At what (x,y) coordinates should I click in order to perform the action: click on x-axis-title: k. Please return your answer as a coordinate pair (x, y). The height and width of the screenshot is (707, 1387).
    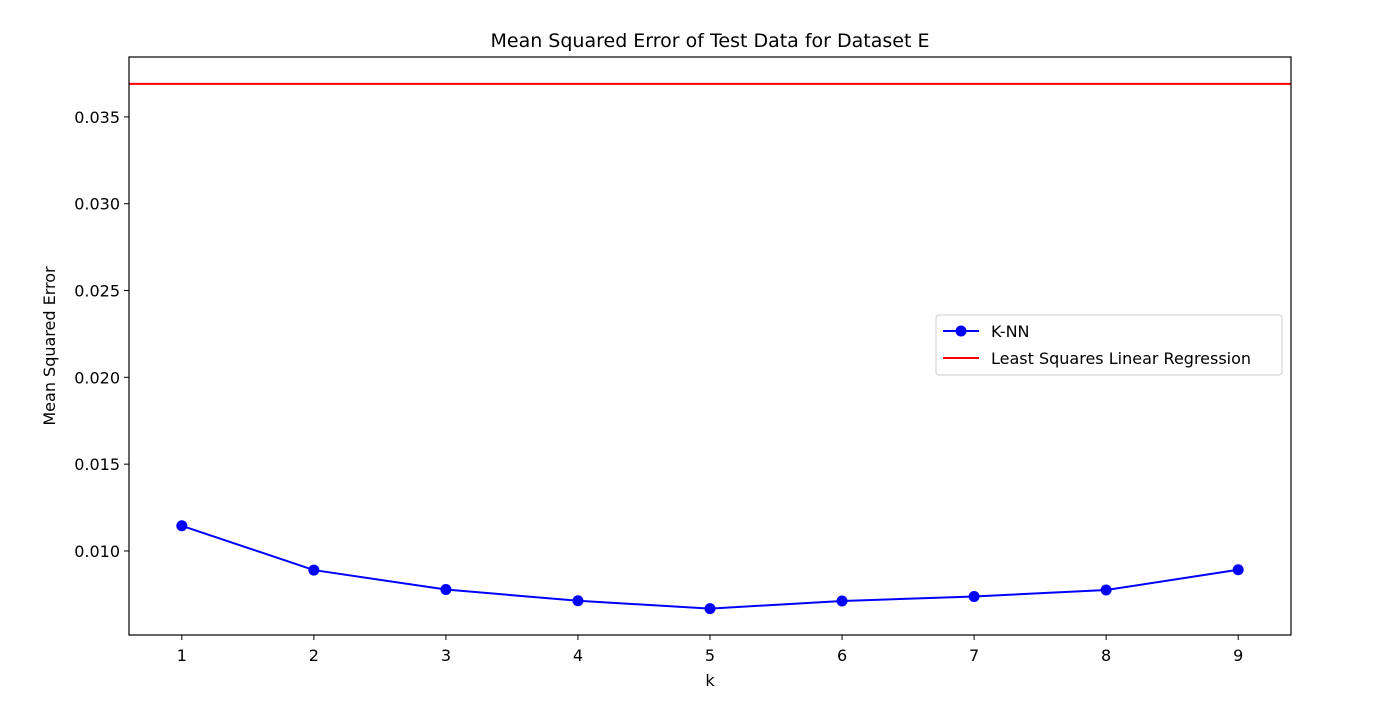
    Looking at the image, I should click on (710, 680).